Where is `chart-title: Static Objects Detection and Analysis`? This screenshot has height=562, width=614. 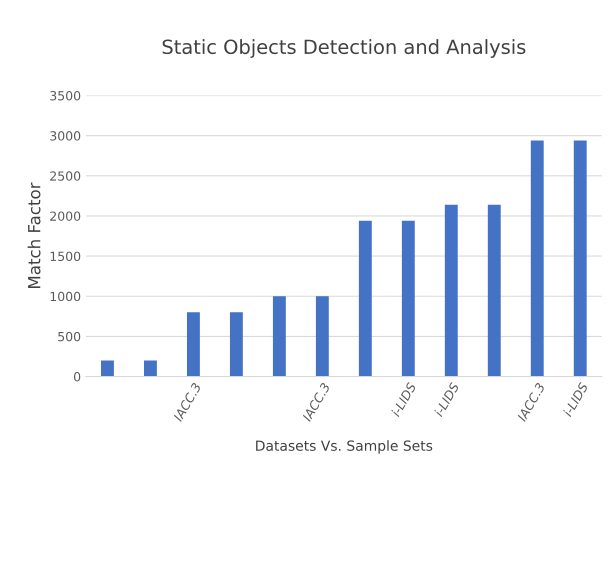
chart-title: Static Objects Detection and Analysis is located at coordinates (344, 48).